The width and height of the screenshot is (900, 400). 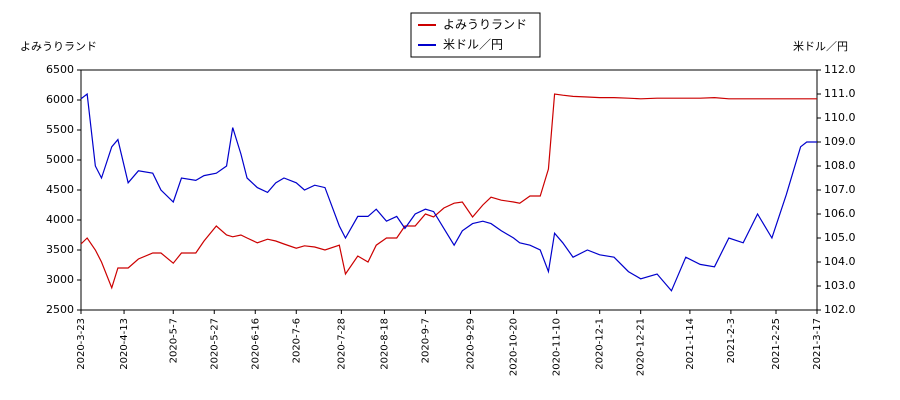 What do you see at coordinates (840, 237) in the screenshot?
I see `y2-tick-label: 105.0` at bounding box center [840, 237].